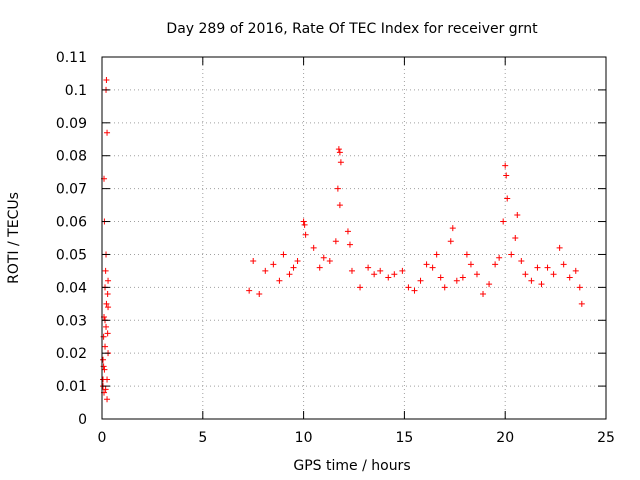 The height and width of the screenshot is (480, 640). I want to click on x-axis-label: GPS time / hours, so click(351, 466).